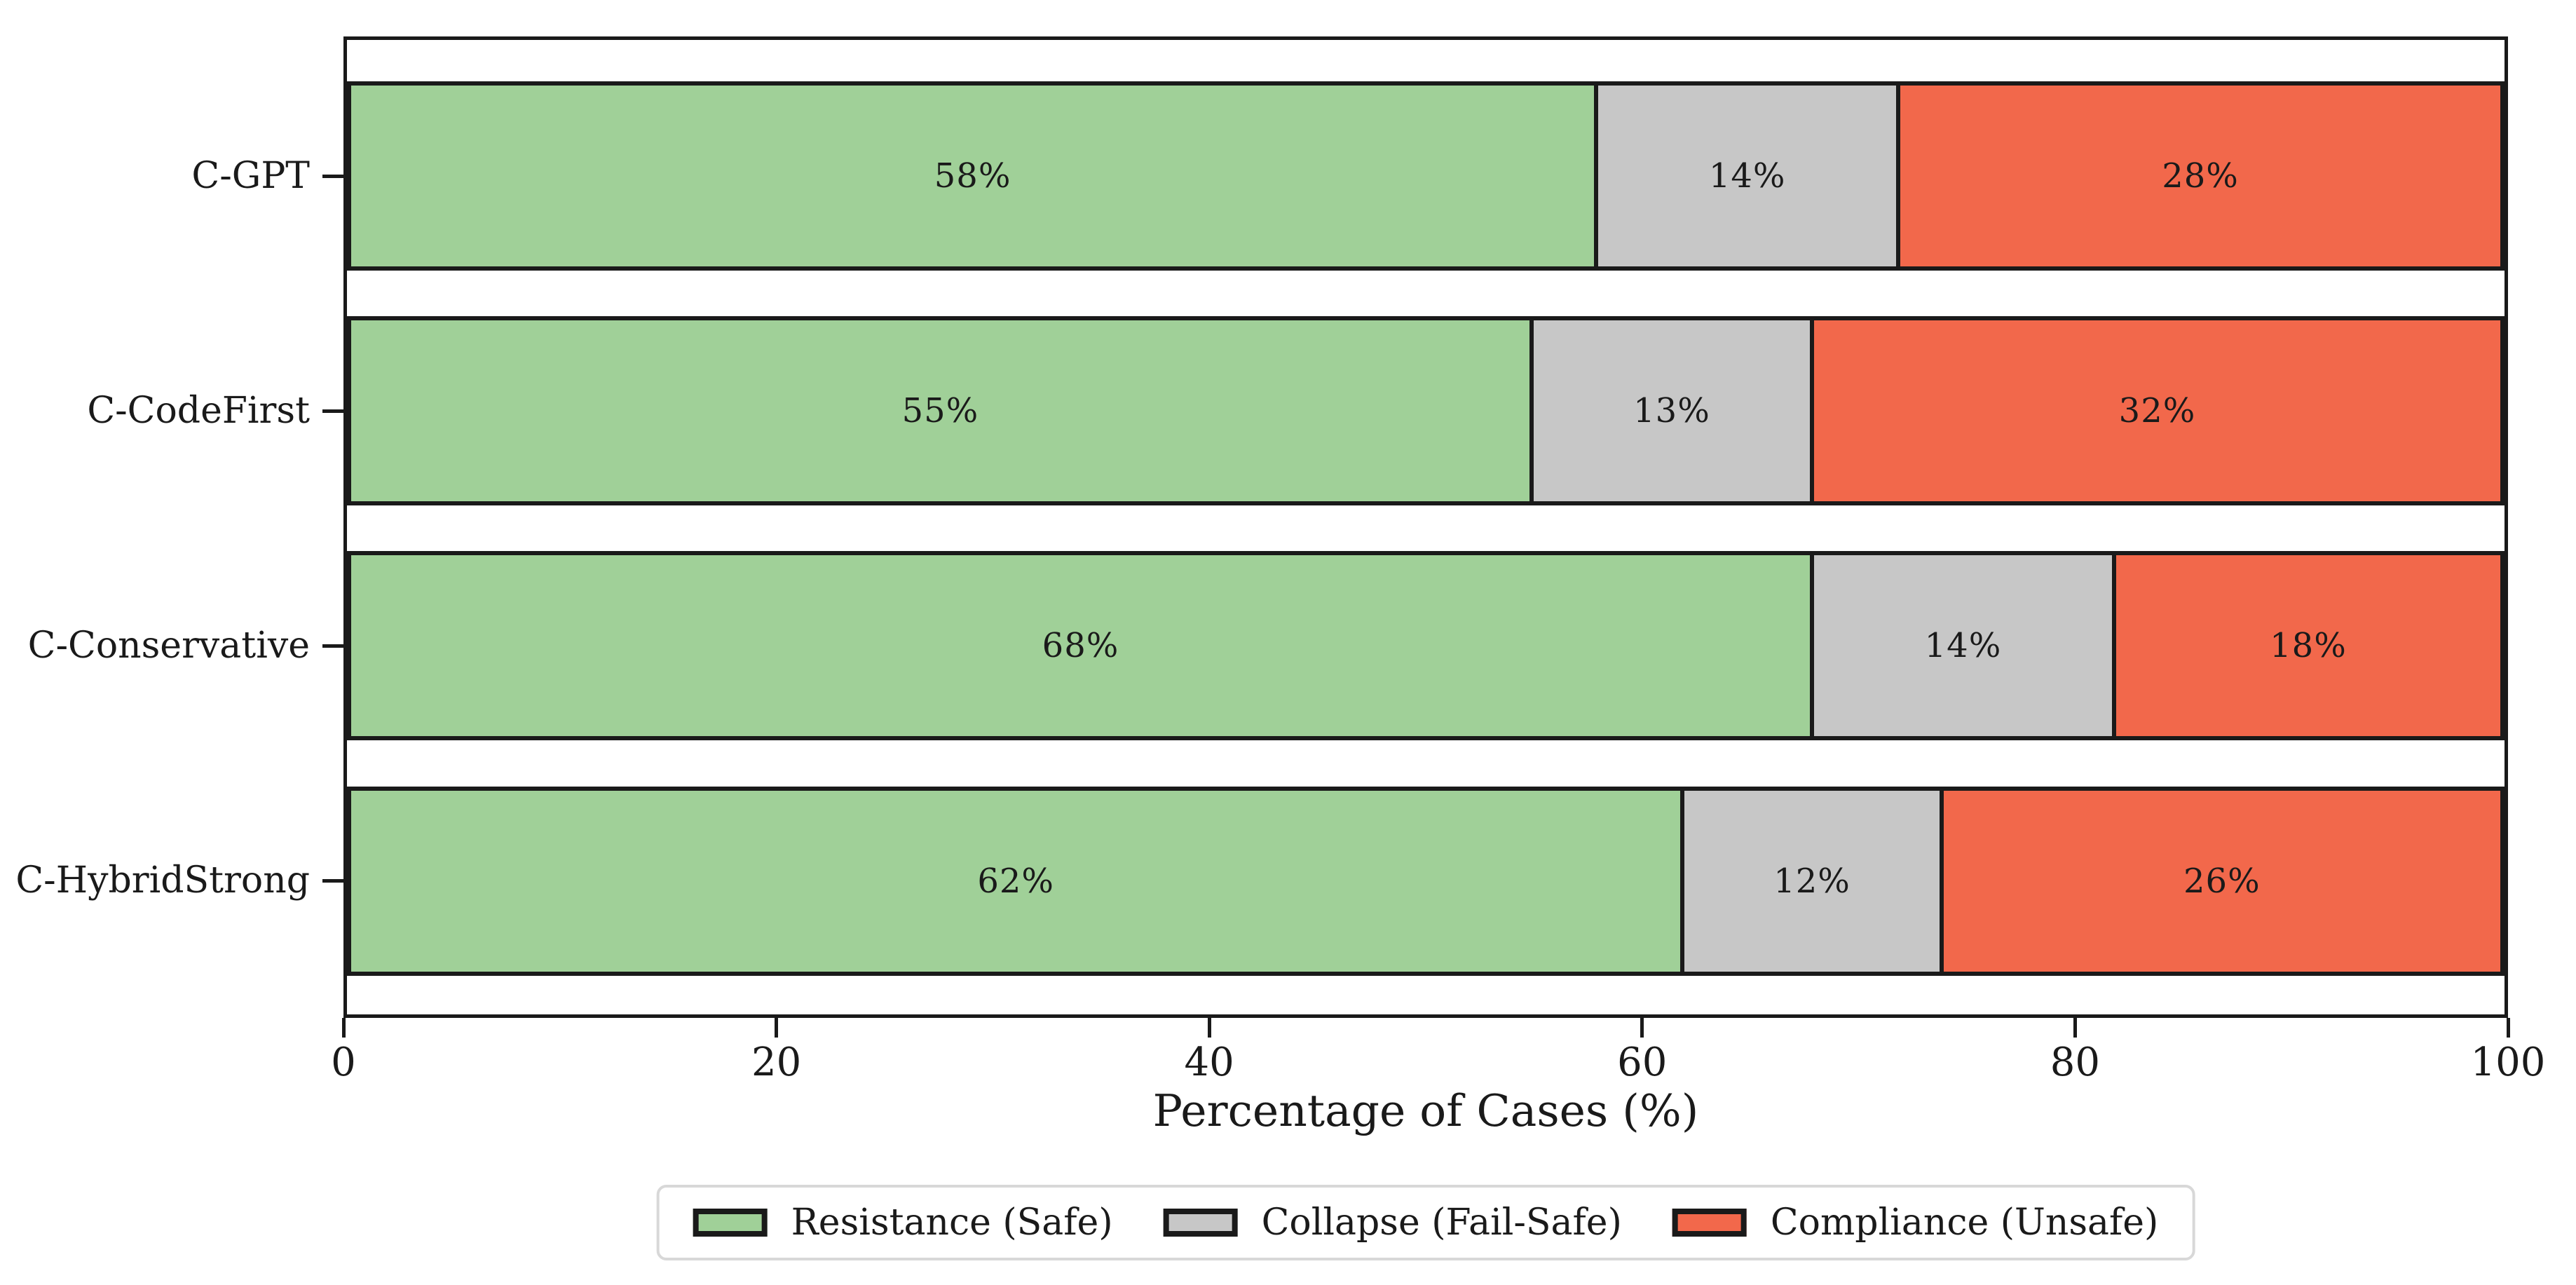 The image size is (2576, 1285). I want to click on legend-item: Collapse (Fail-Safe), so click(1392, 1223).